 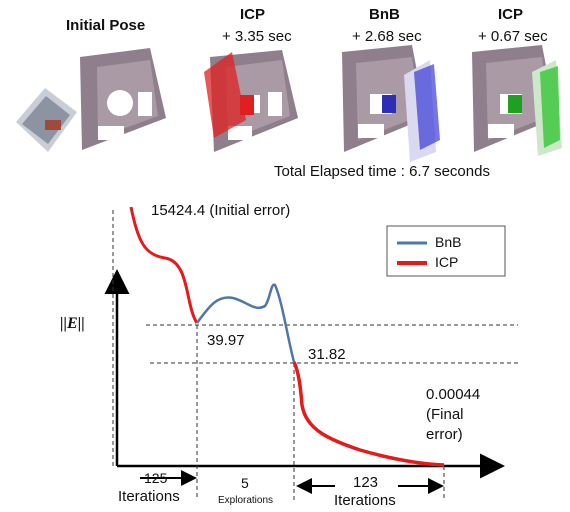 What do you see at coordinates (245, 483) in the screenshot?
I see `seg2-count: 5` at bounding box center [245, 483].